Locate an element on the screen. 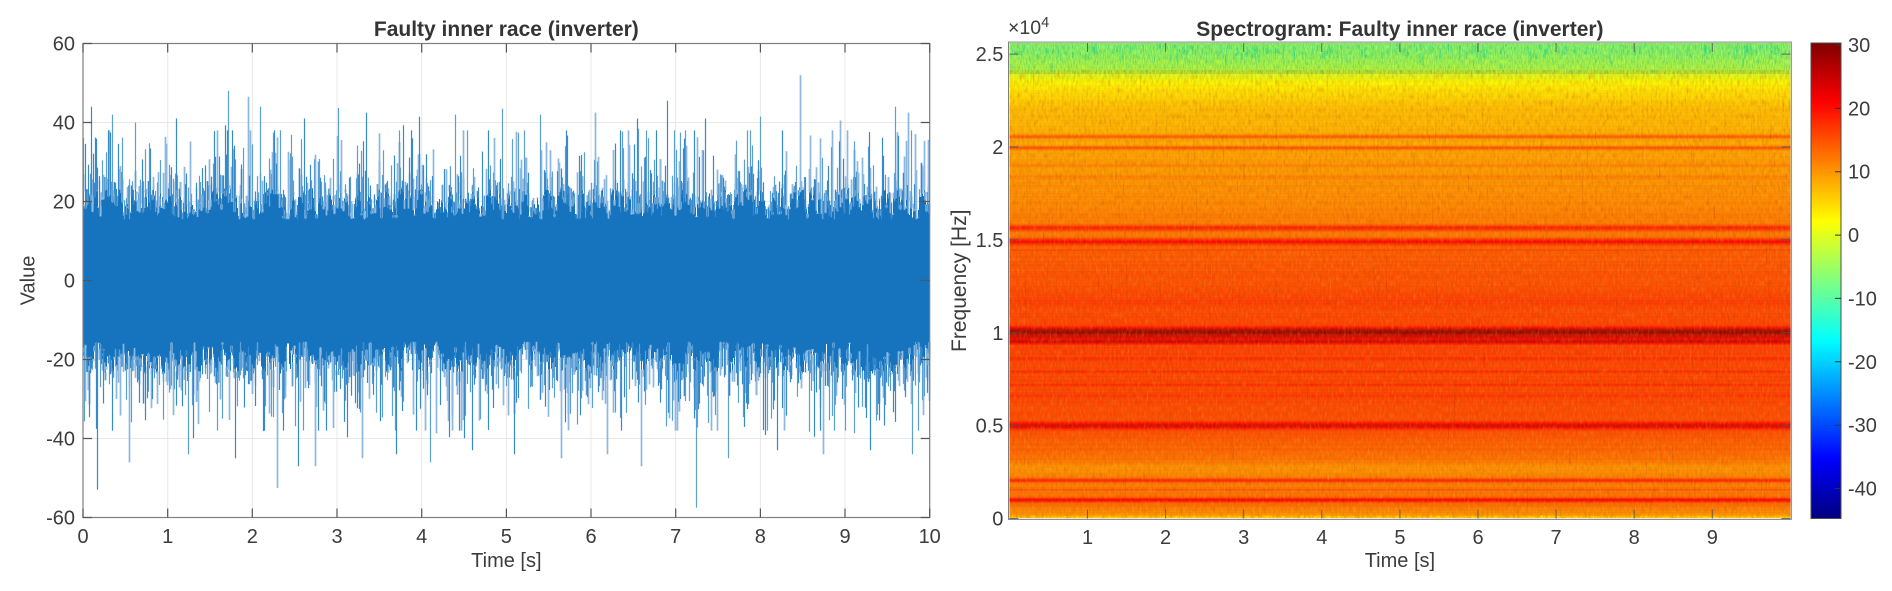 The height and width of the screenshot is (591, 1892). svg-text: Value is located at coordinates (29, 281).